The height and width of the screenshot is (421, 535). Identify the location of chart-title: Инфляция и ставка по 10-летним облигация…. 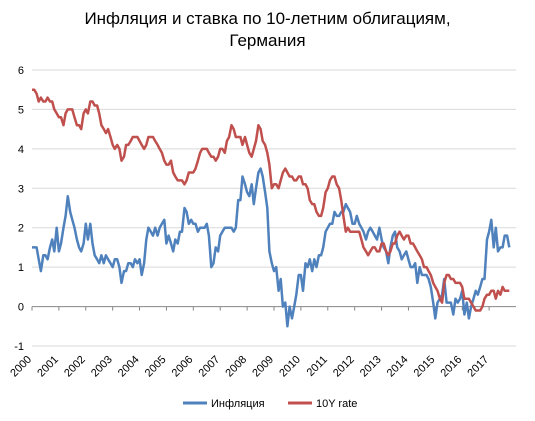
(267, 30).